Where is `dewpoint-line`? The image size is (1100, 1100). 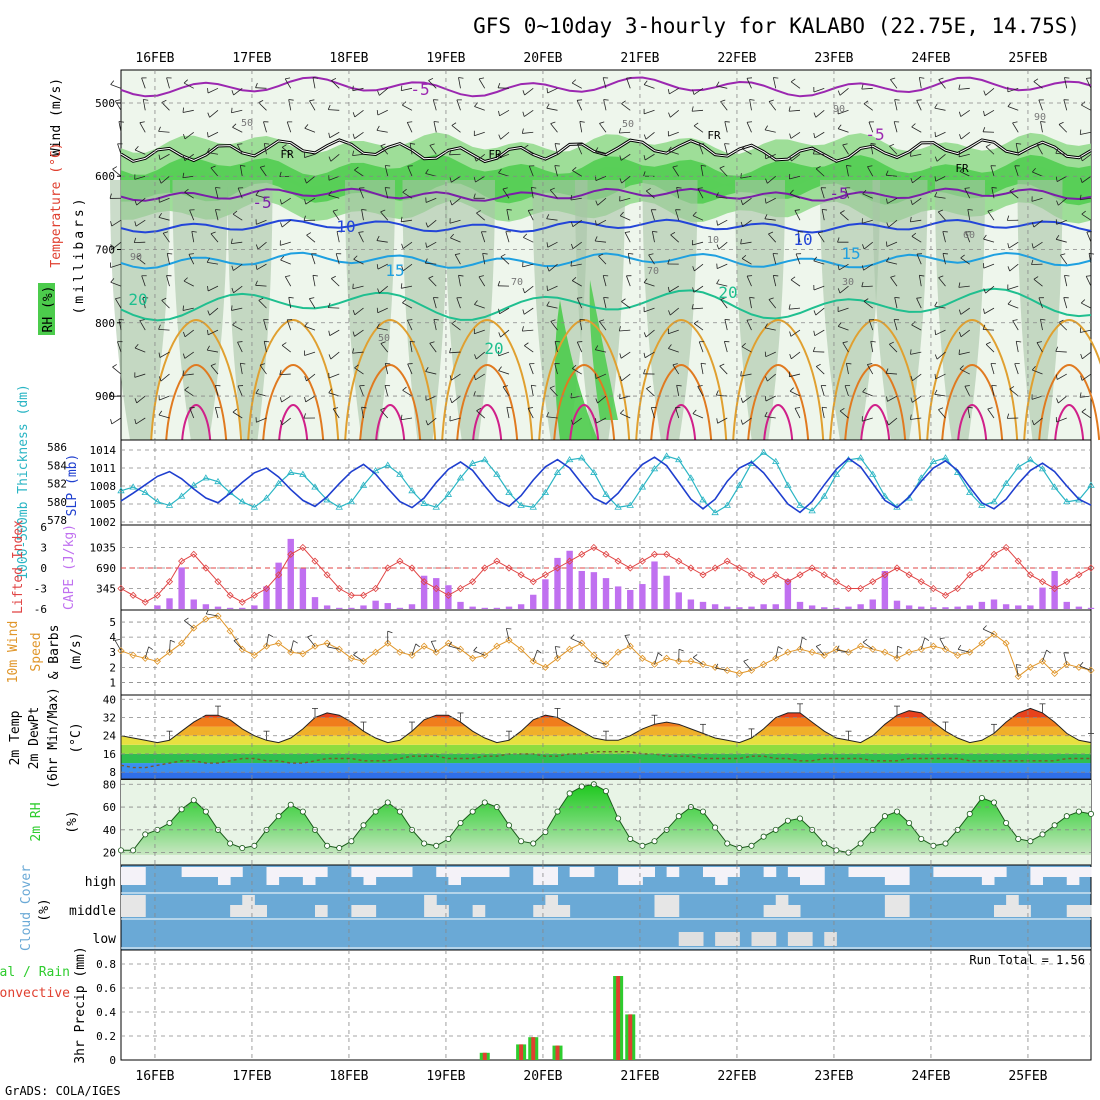 dewpoint-line is located at coordinates (605, 760).